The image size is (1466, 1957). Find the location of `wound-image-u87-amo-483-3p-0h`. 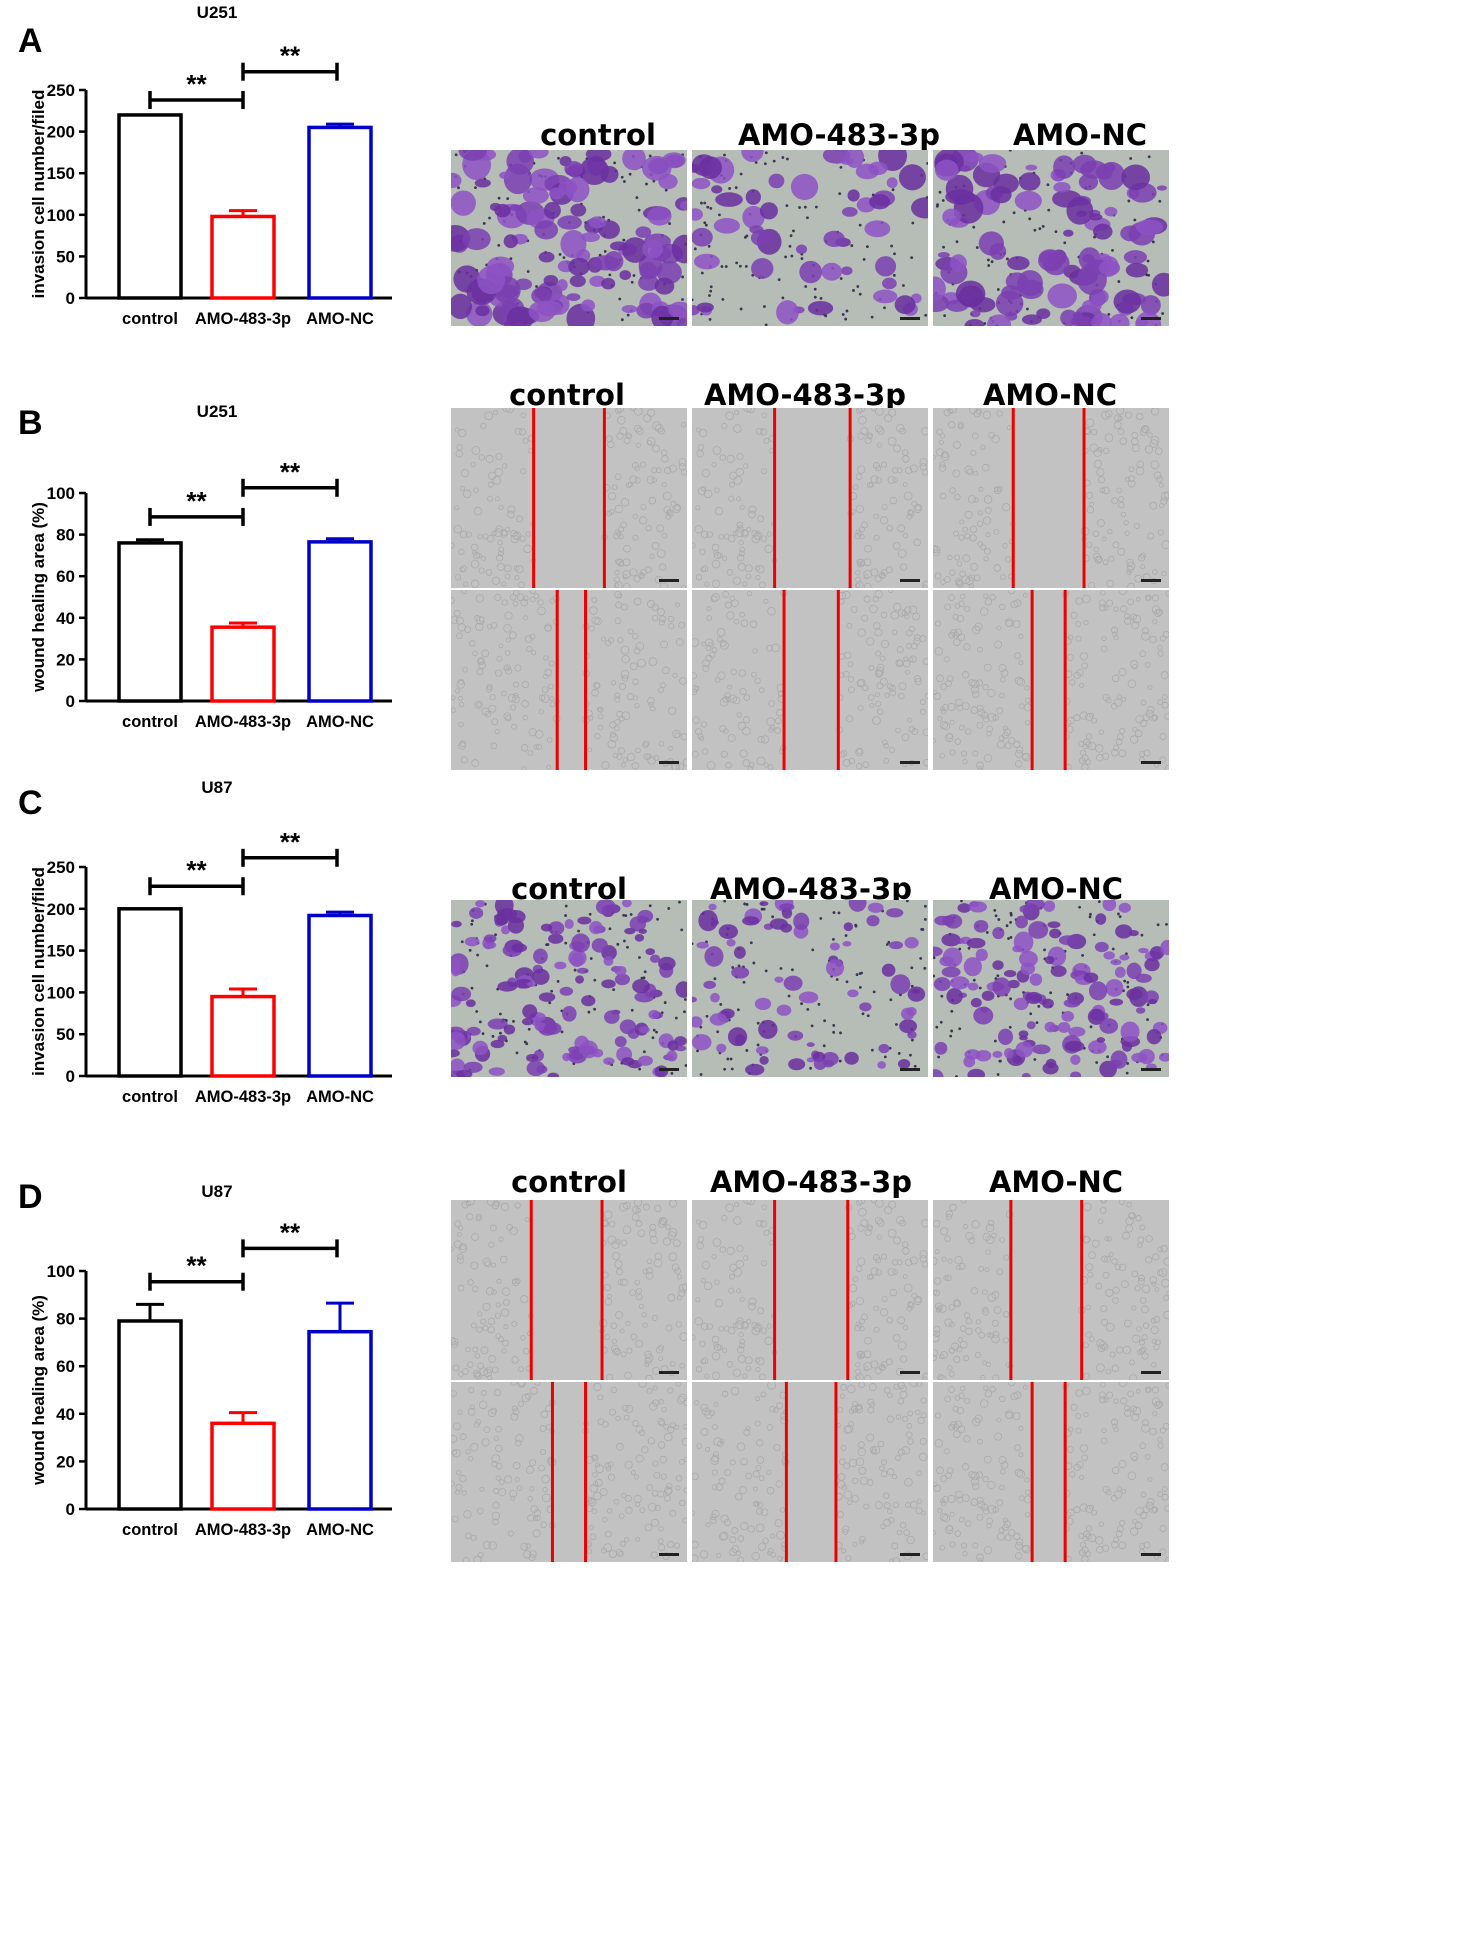

wound-image-u87-amo-483-3p-0h is located at coordinates (810, 1290).